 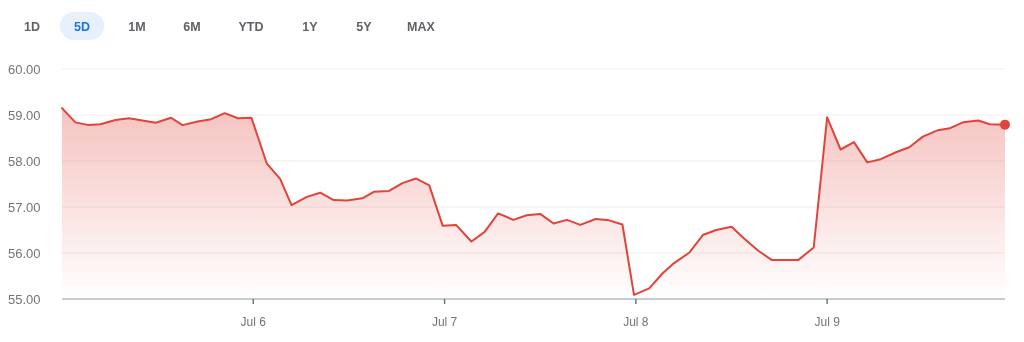 I want to click on y-tick-label: 59.00, so click(x=24, y=115).